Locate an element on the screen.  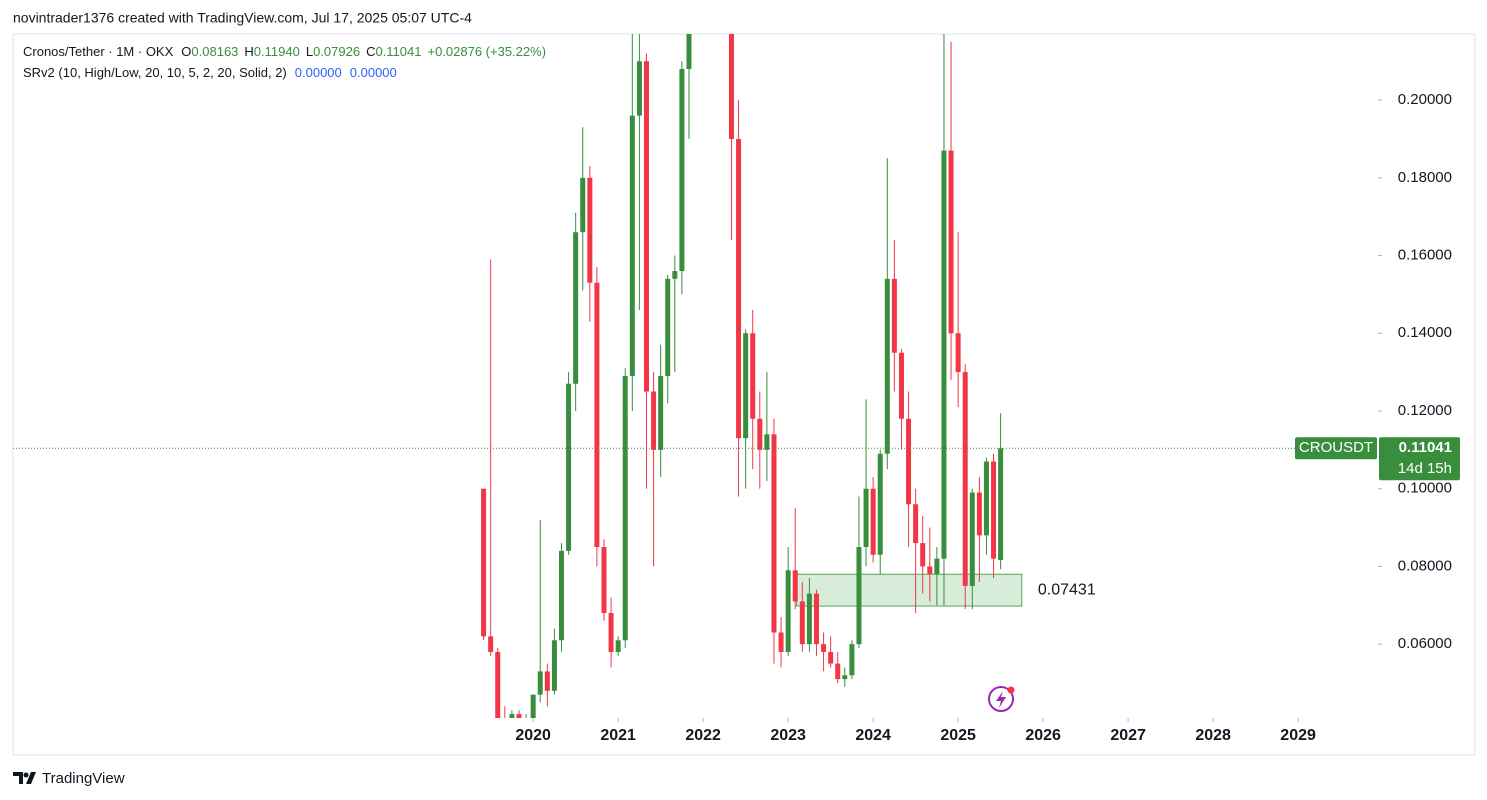
change-text: +0.02876 (+35.22%) is located at coordinates (486, 51).